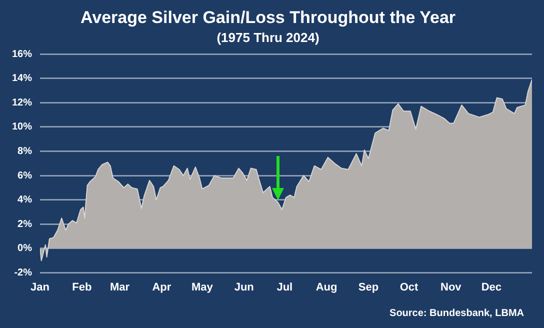 The width and height of the screenshot is (544, 328). Describe the element at coordinates (25, 248) in the screenshot. I see `y-tick-label: 0%` at that location.